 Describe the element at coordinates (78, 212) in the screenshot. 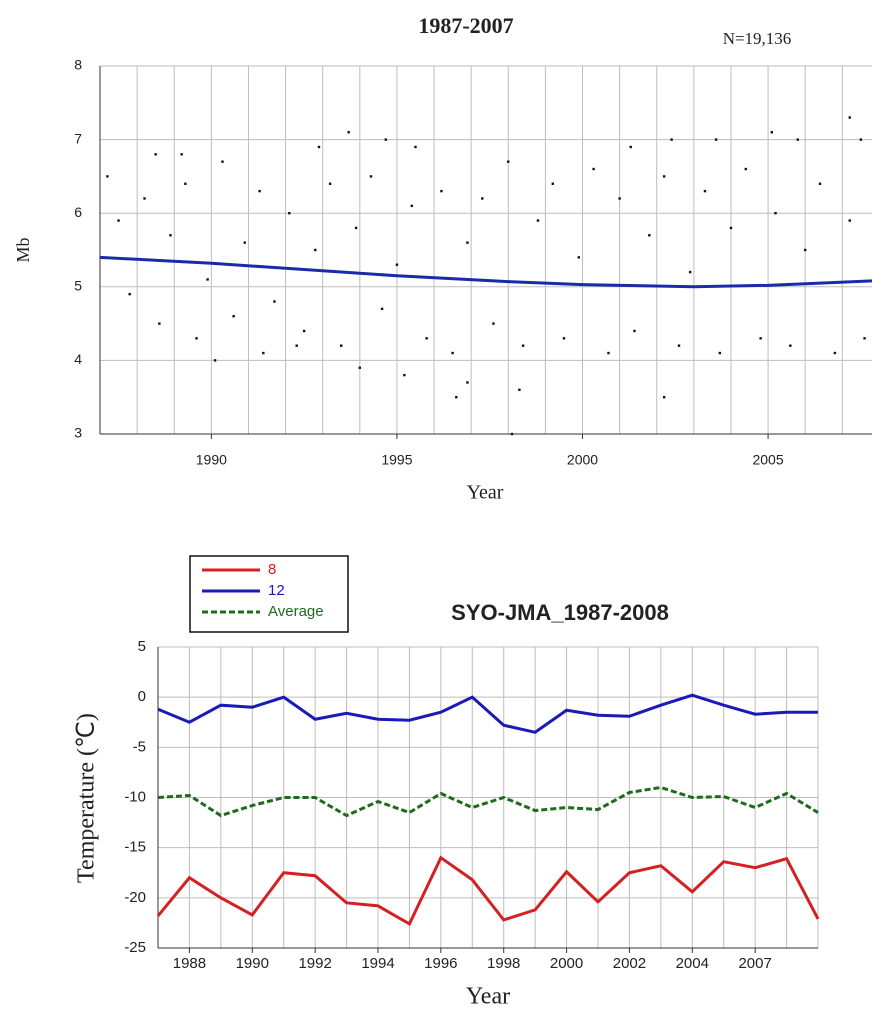

I see `y-tick-label: 6` at that location.